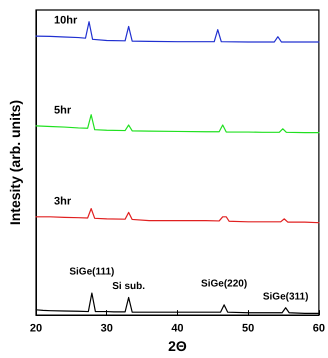  What do you see at coordinates (66, 20) in the screenshot?
I see `series-label: 10hr` at bounding box center [66, 20].